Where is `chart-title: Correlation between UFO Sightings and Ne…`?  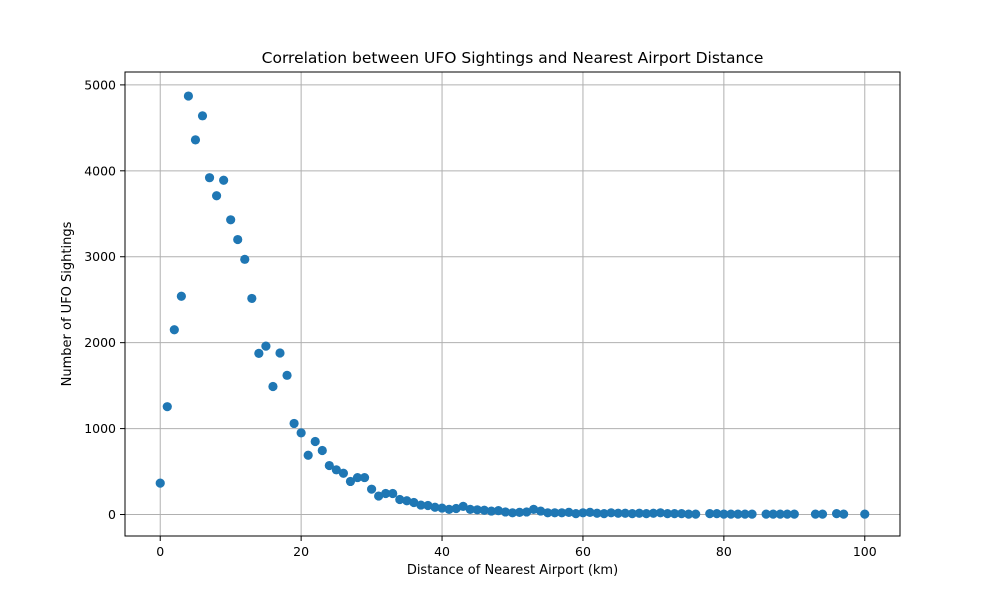
chart-title: Correlation between UFO Sightings and Ne… is located at coordinates (513, 58).